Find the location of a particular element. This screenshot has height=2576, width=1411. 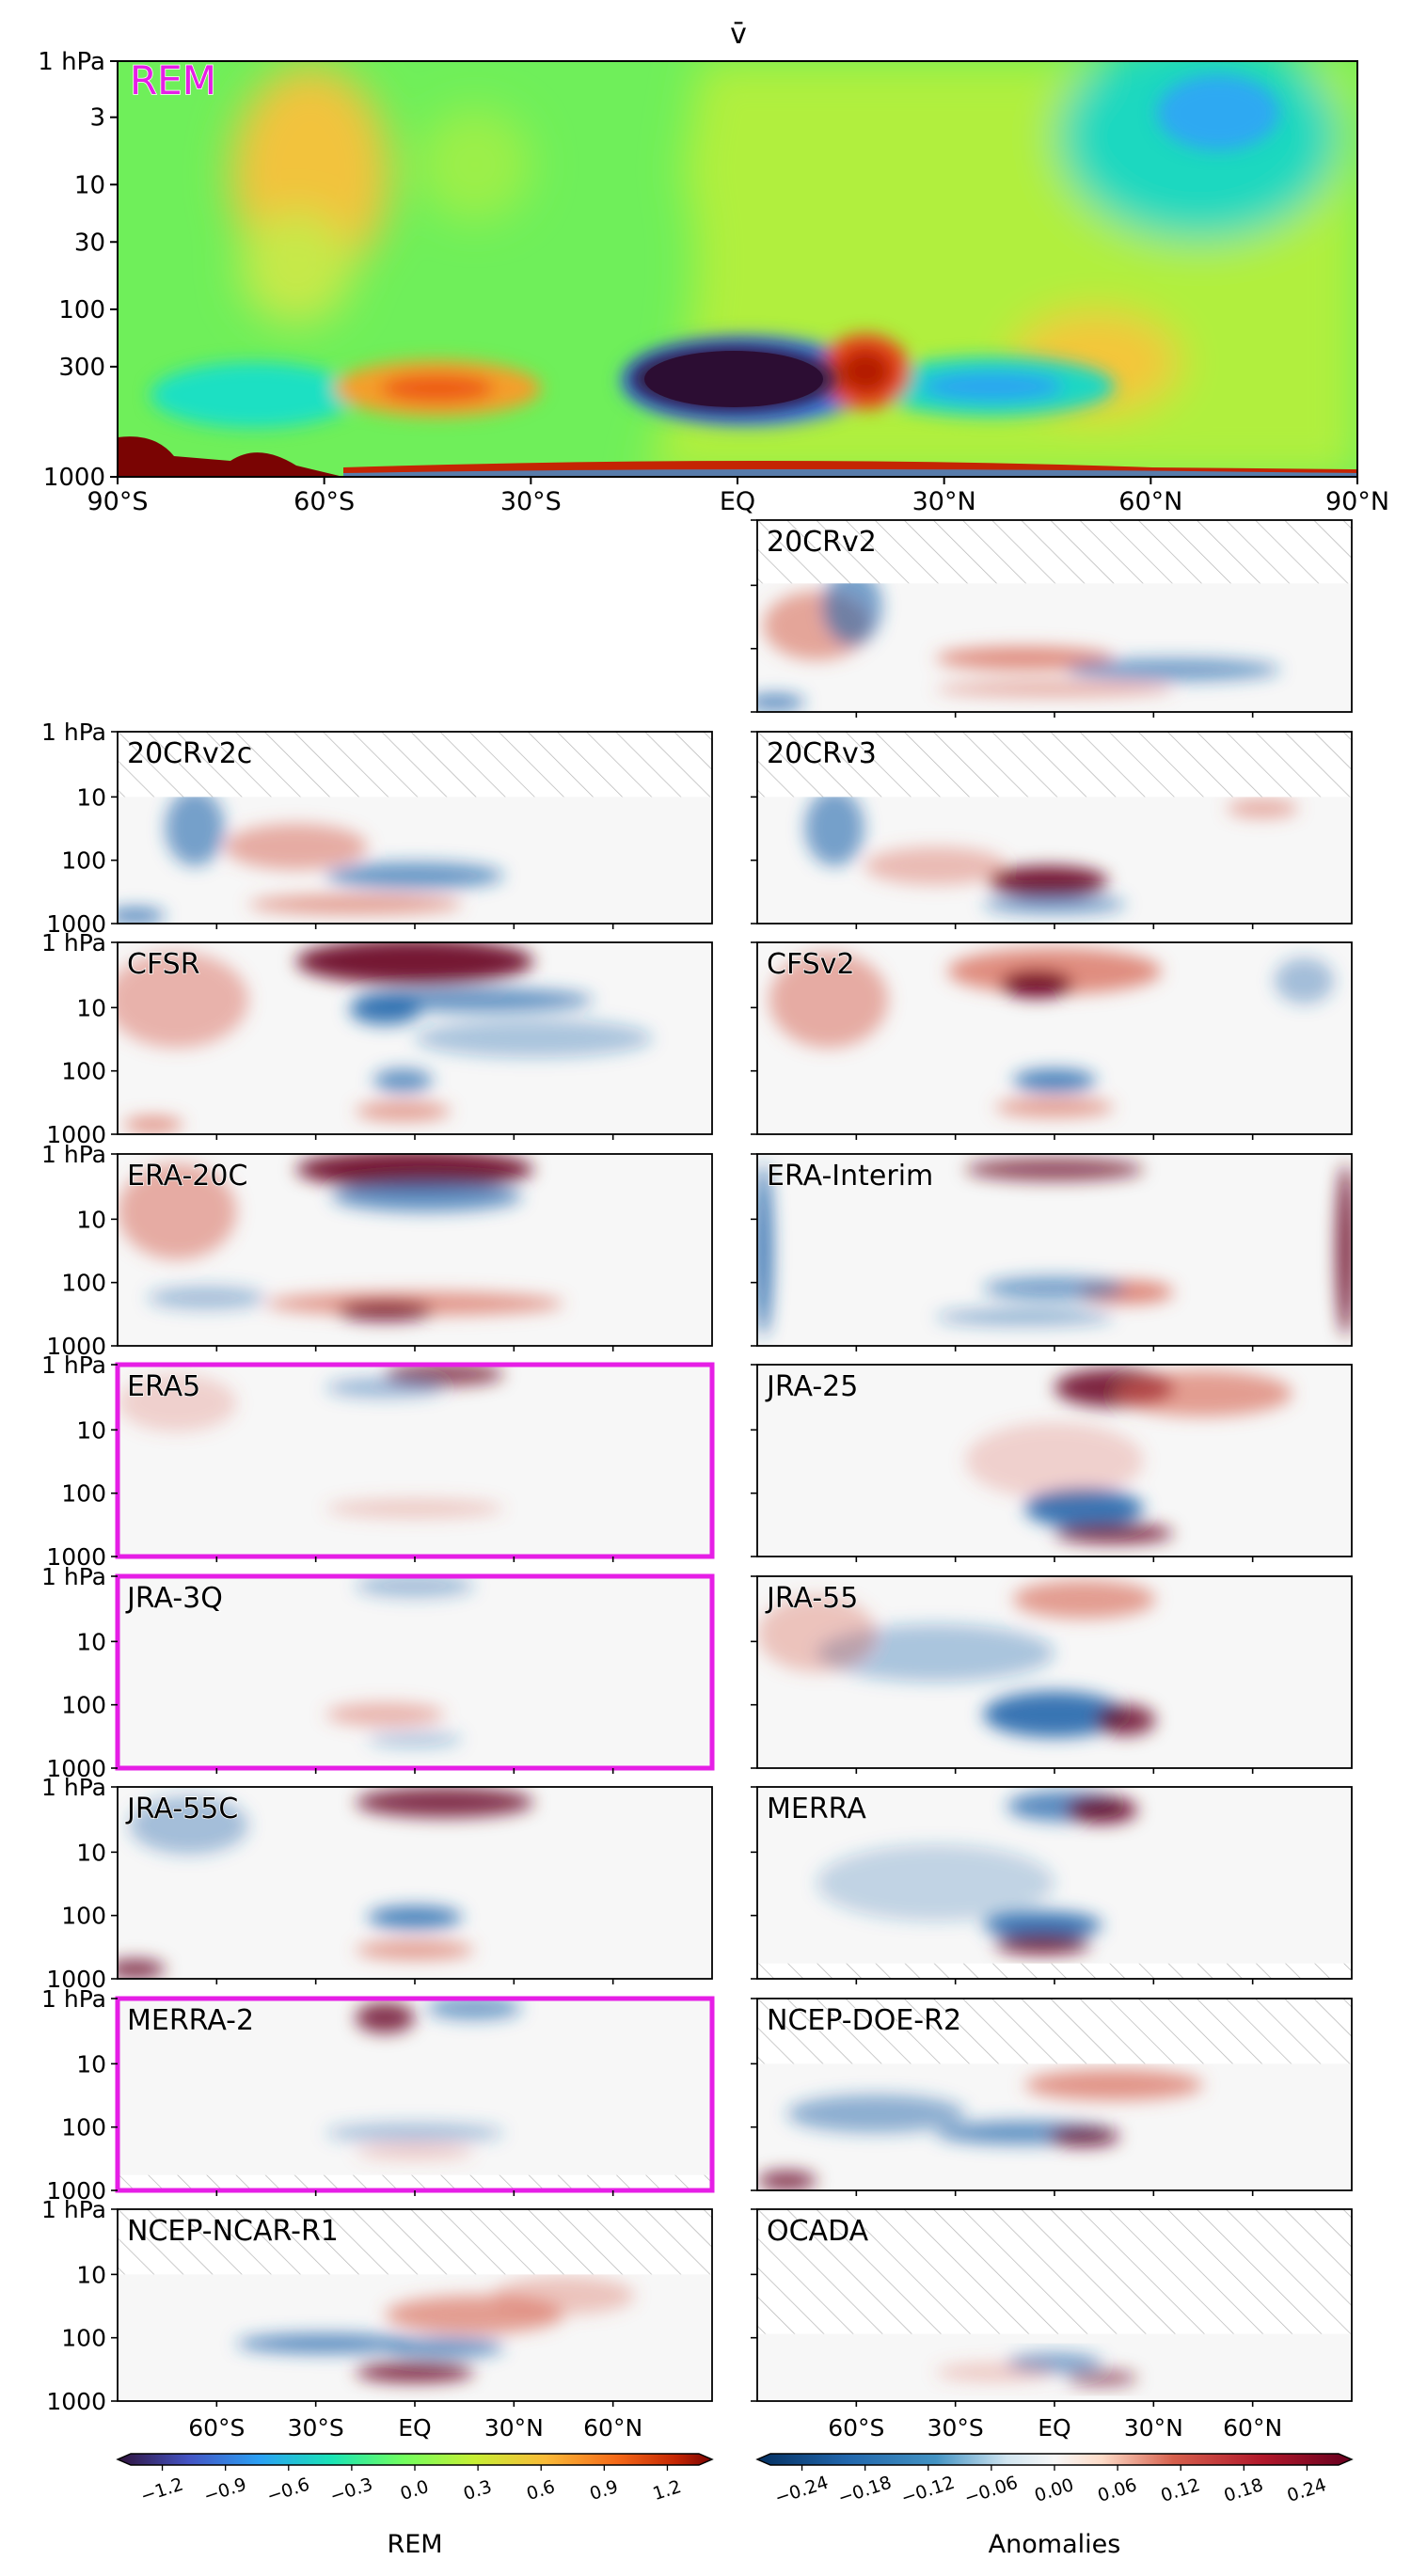

panel-20crv2: 20CRv2 is located at coordinates (1052, 618).